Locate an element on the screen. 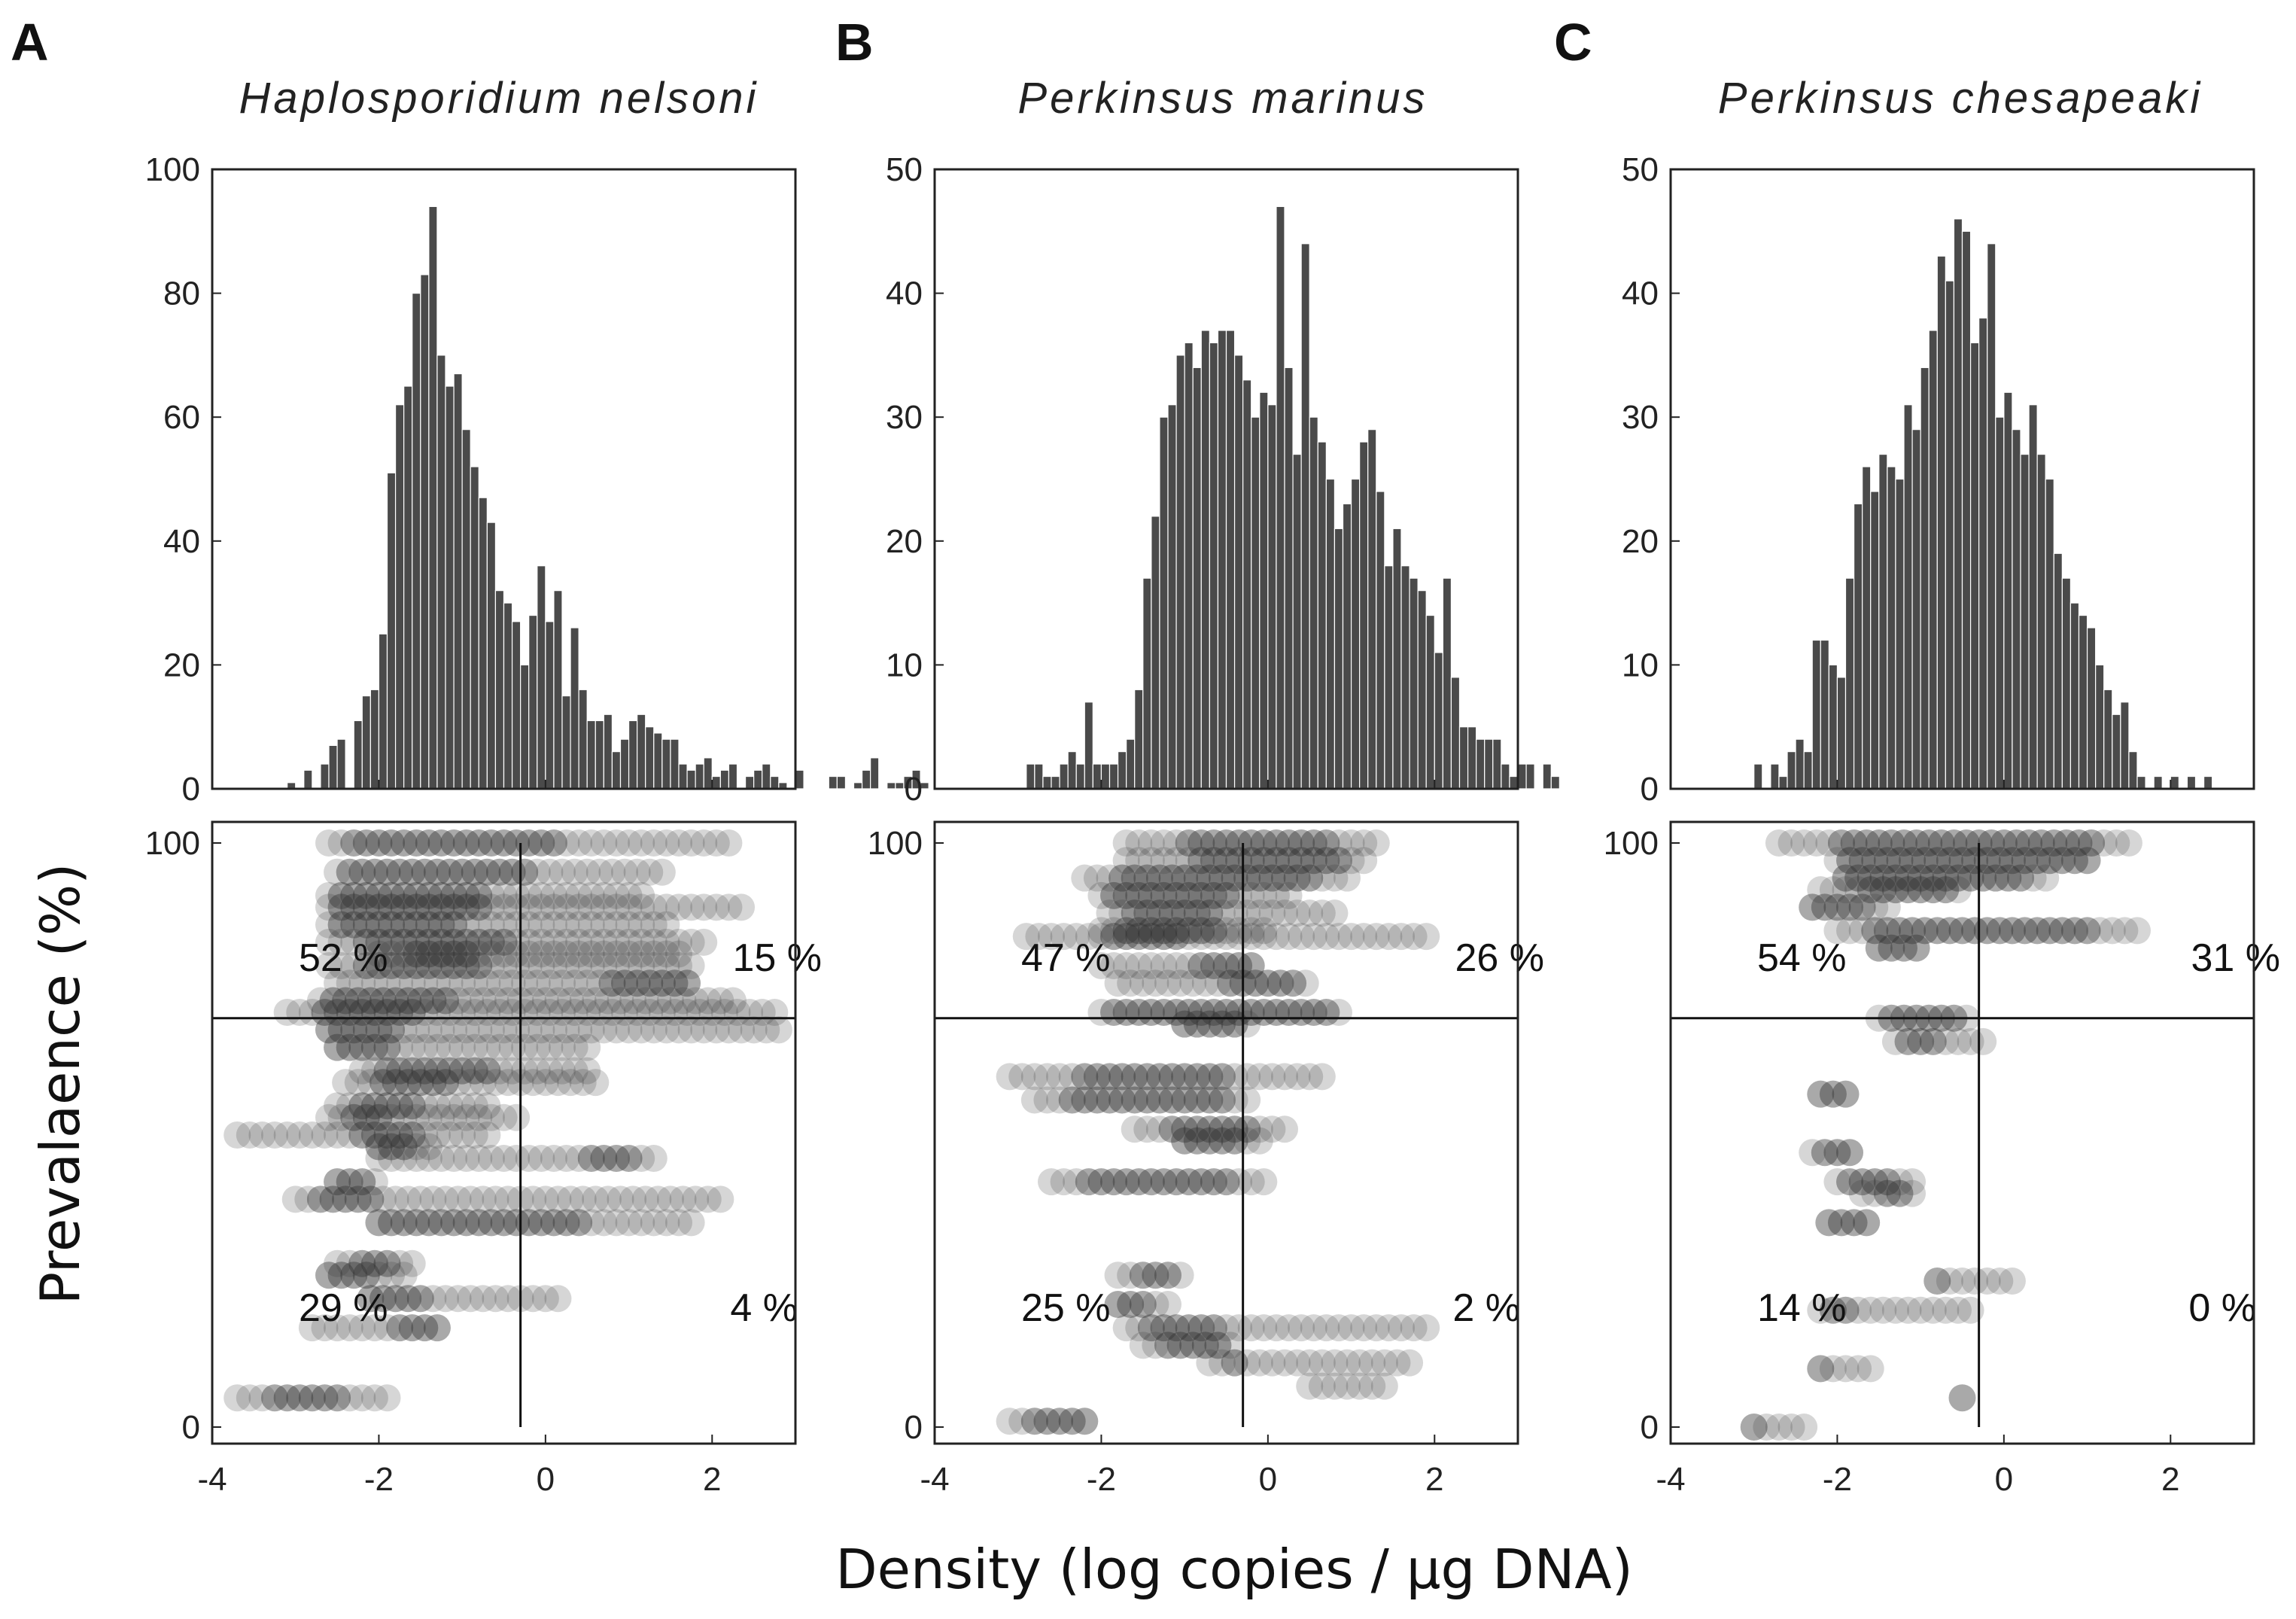 Image resolution: width=2296 pixels, height=1619 pixels. x-tick-label: -4 is located at coordinates (212, 1479).